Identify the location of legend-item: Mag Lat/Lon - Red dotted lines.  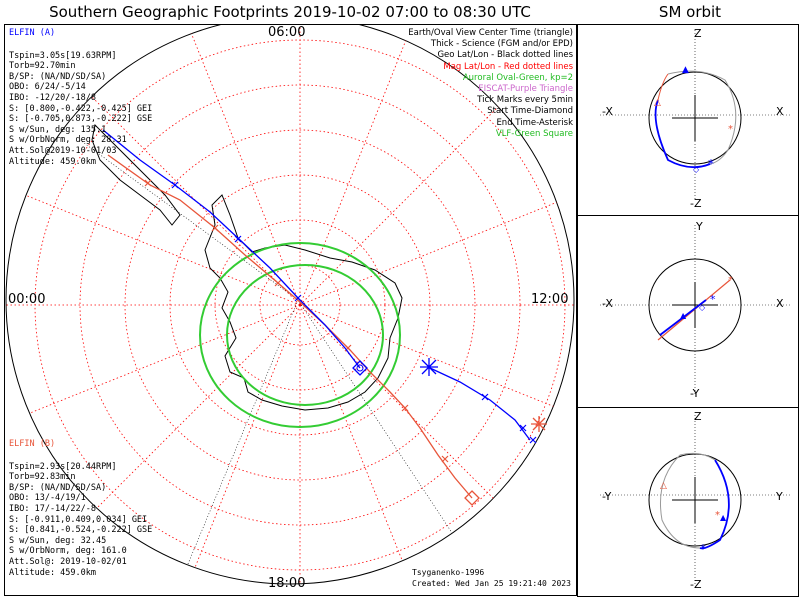
(508, 66).